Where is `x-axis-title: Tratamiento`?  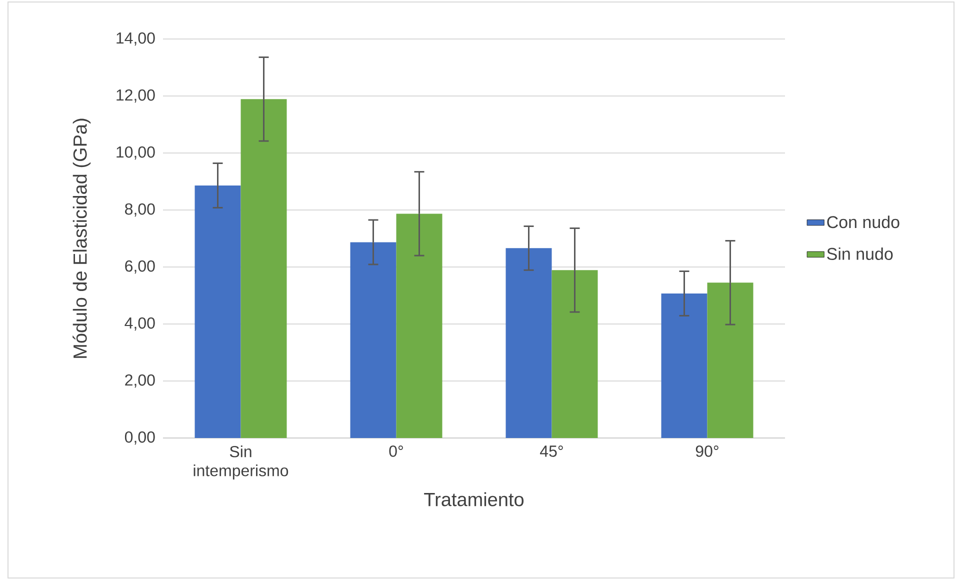 x-axis-title: Tratamiento is located at coordinates (474, 499).